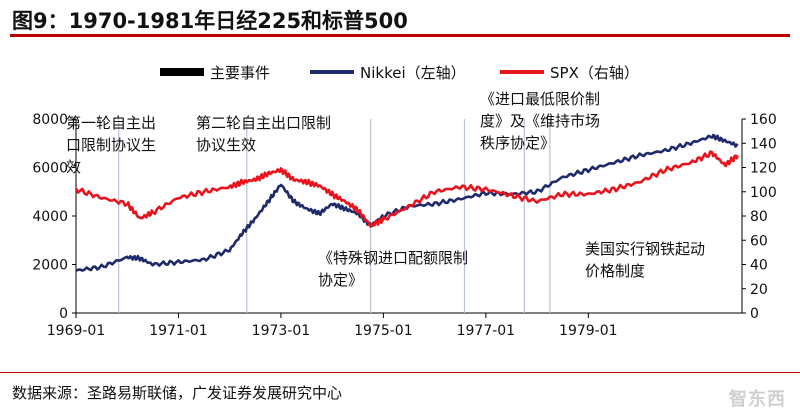 The image size is (800, 414). I want to click on y-left-tick-label: 6000, so click(50, 169).